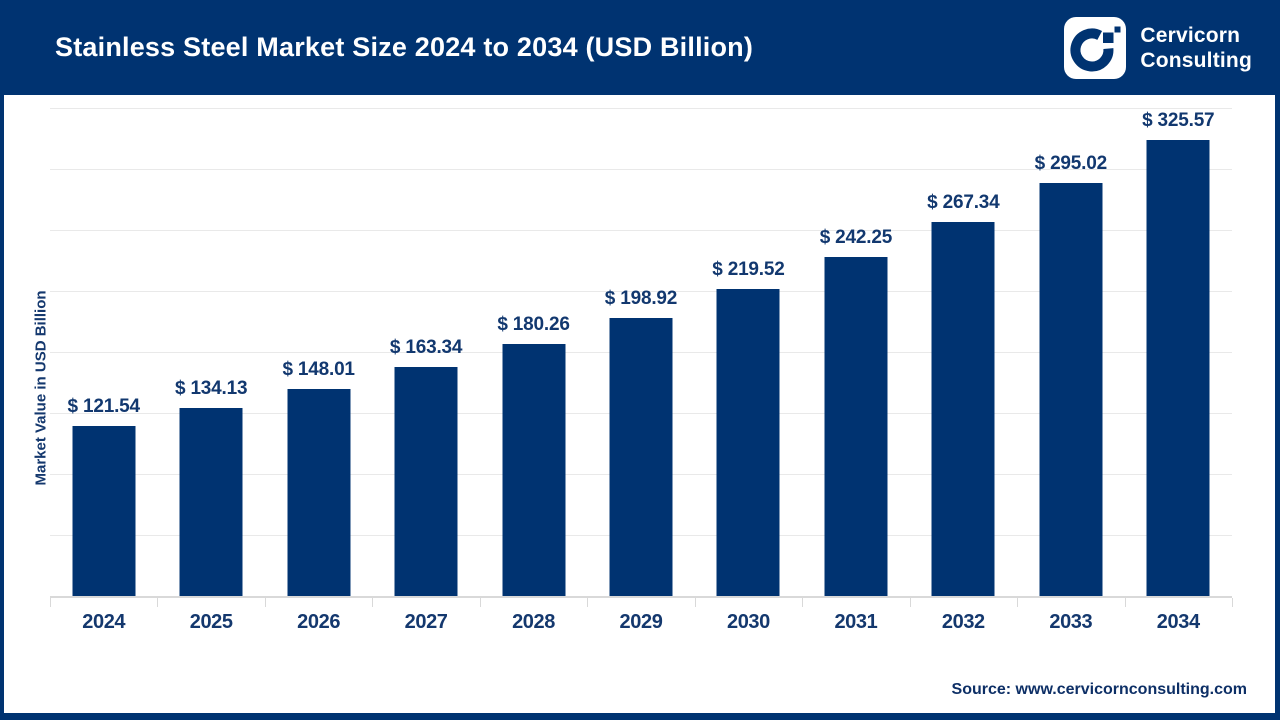 The width and height of the screenshot is (1280, 720). Describe the element at coordinates (641, 456) in the screenshot. I see `bar-2029` at that location.